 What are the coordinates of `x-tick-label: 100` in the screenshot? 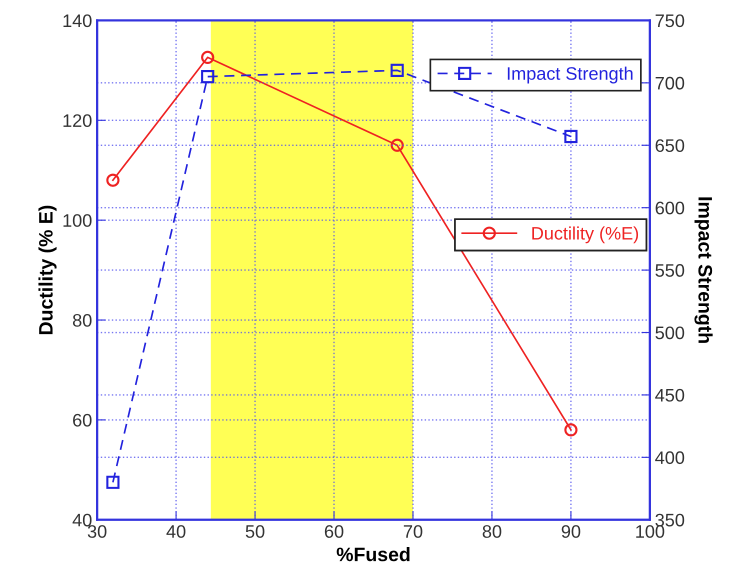 It's located at (650, 531).